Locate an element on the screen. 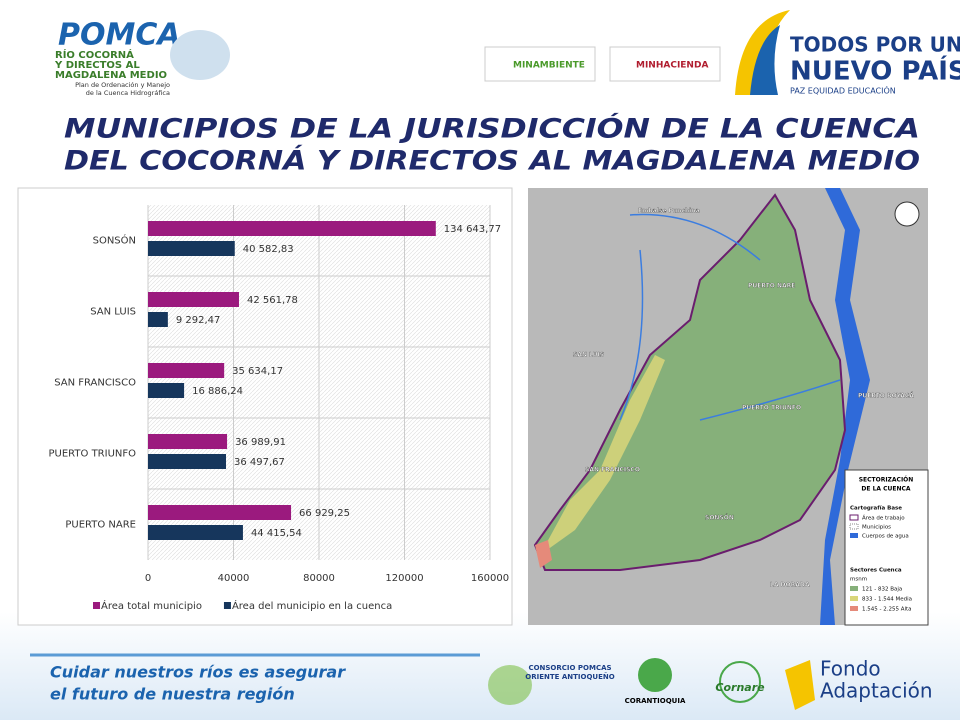 The image size is (960, 720). map-label: PUERTO NARE is located at coordinates (771, 286).